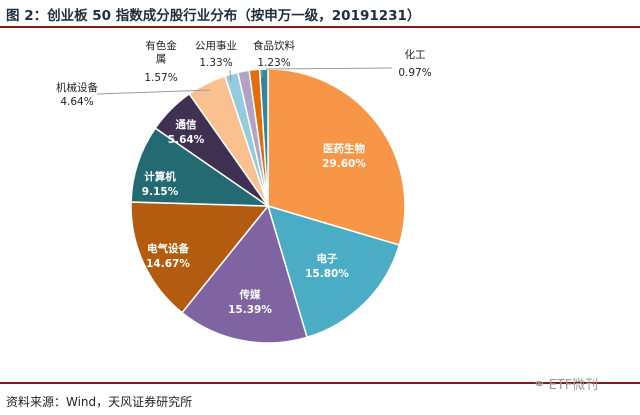 The height and width of the screenshot is (415, 640). Describe the element at coordinates (327, 258) in the screenshot. I see `slice-label: 电子` at that location.